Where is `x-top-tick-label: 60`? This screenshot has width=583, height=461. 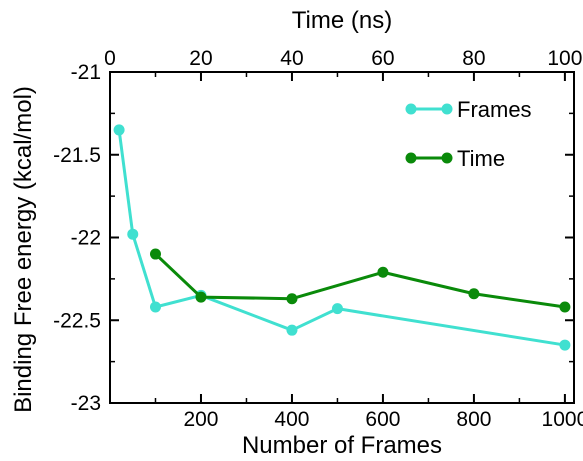 x-top-tick-label: 60 is located at coordinates (382, 58).